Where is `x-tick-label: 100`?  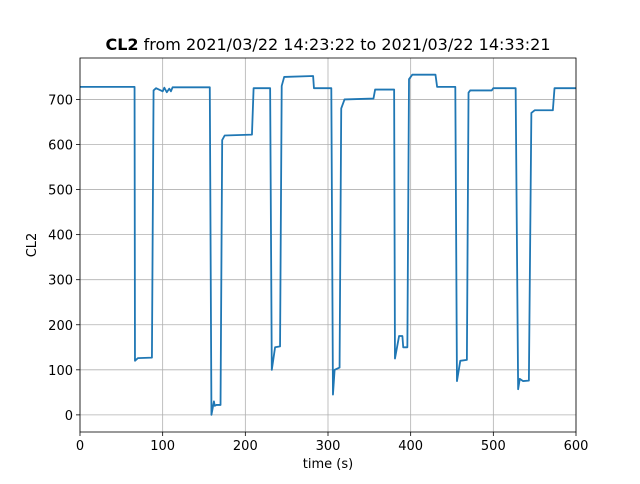
x-tick-label: 100 is located at coordinates (162, 446).